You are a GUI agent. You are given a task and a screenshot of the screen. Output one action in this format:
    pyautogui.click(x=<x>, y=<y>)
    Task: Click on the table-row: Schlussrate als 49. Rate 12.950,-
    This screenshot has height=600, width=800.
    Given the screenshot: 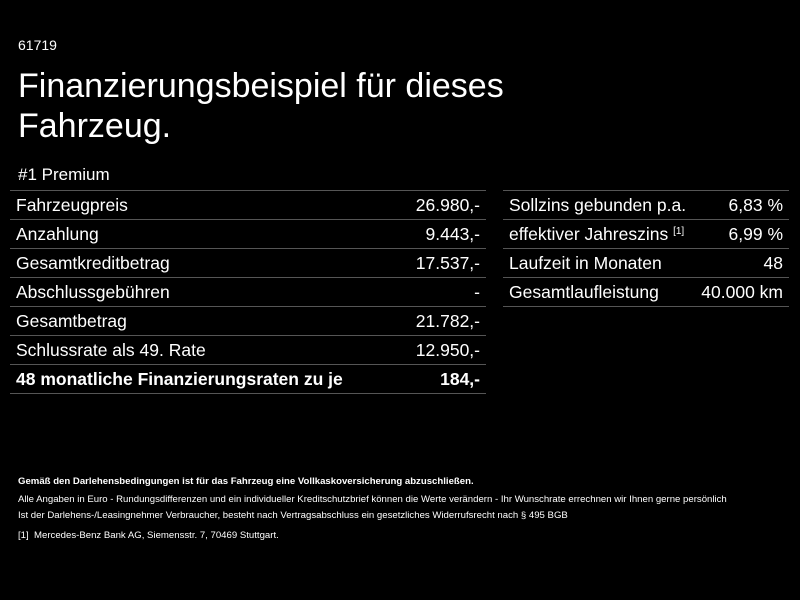 What is the action you would take?
    pyautogui.click(x=248, y=350)
    